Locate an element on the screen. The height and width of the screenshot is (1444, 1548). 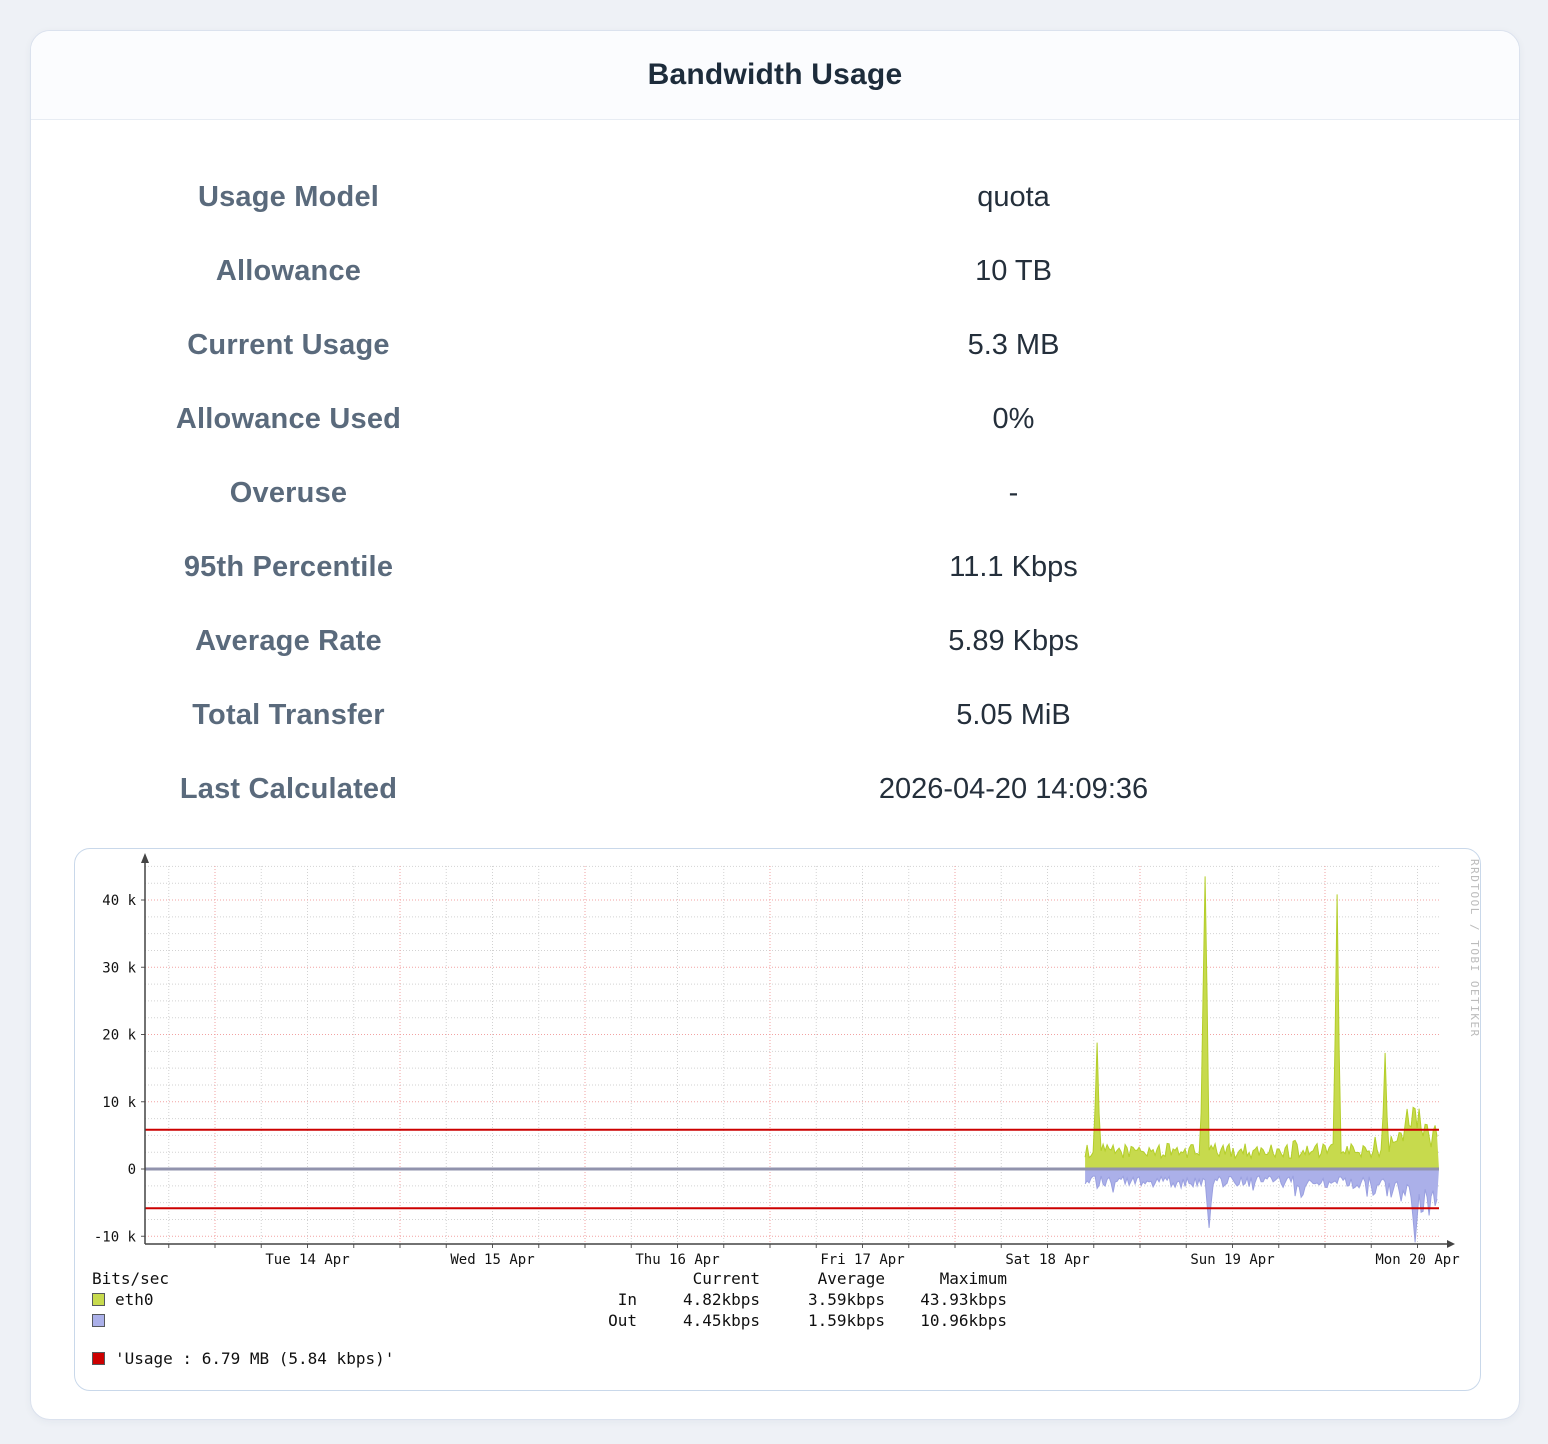
field-label-usage-model: Usage Model is located at coordinates (288, 196).